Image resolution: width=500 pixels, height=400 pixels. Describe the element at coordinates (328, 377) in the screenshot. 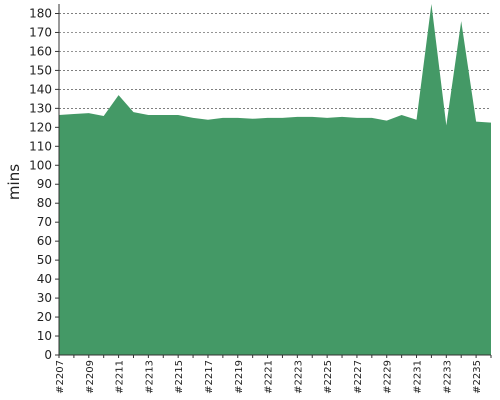

I see `x-tick-label: #2225` at that location.